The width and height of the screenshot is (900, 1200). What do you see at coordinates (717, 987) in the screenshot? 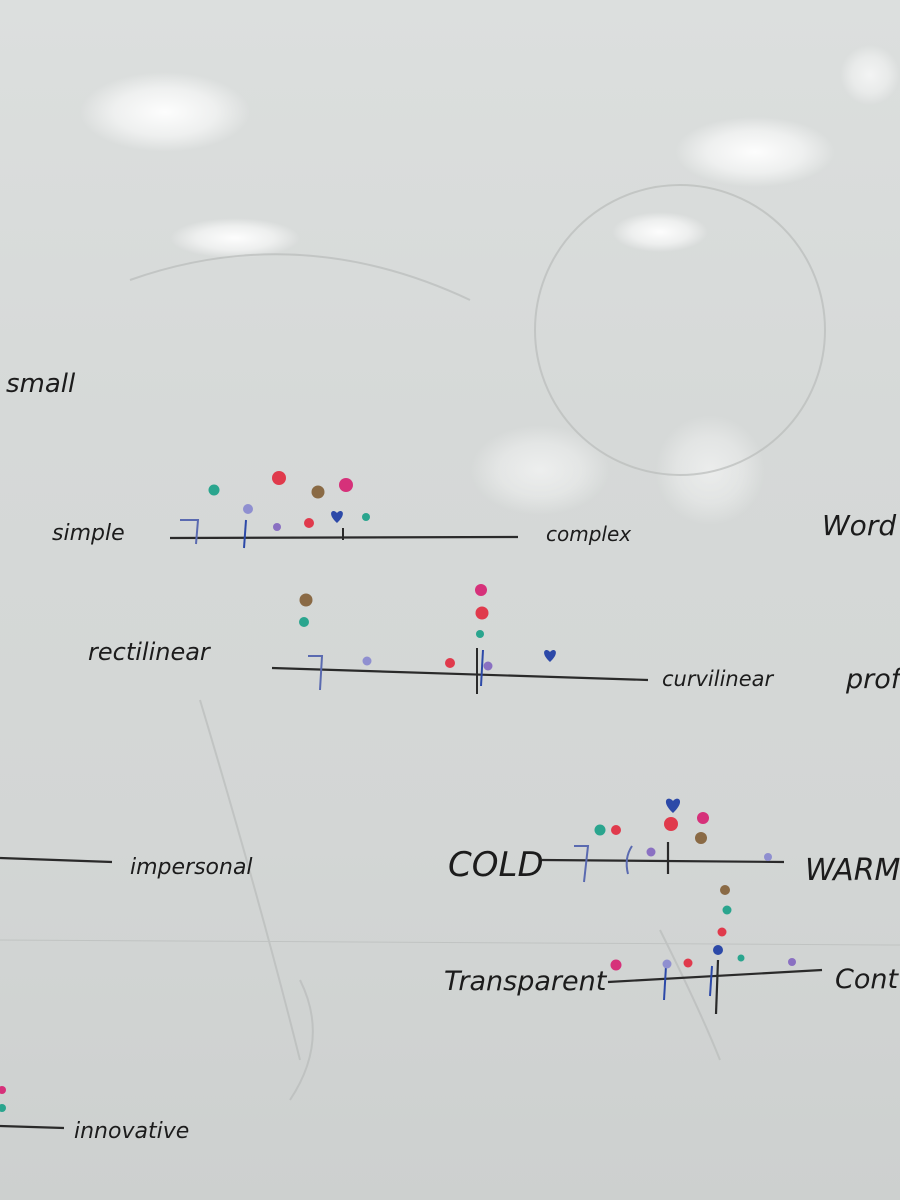
I see `tick-black` at bounding box center [717, 987].